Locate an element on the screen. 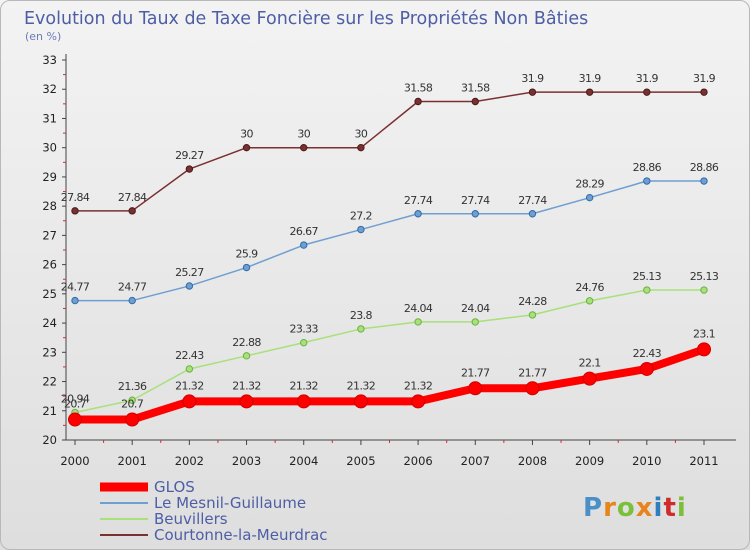  data-label: 20.94 is located at coordinates (75, 399).